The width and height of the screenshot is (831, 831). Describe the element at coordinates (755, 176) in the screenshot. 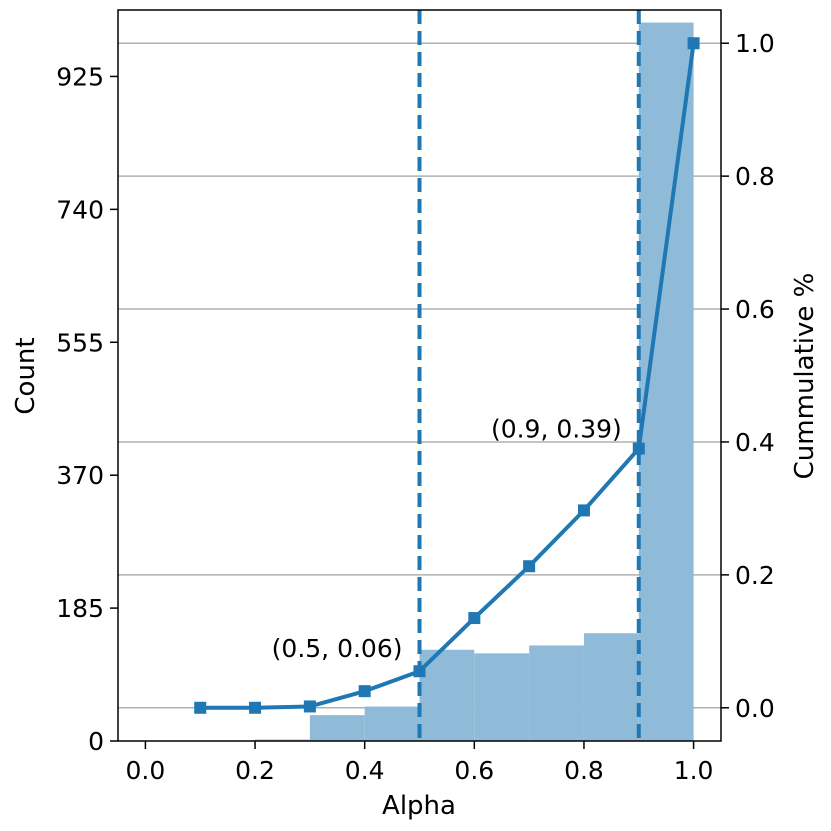

I see `y-right-tick-label: 0.8` at that location.